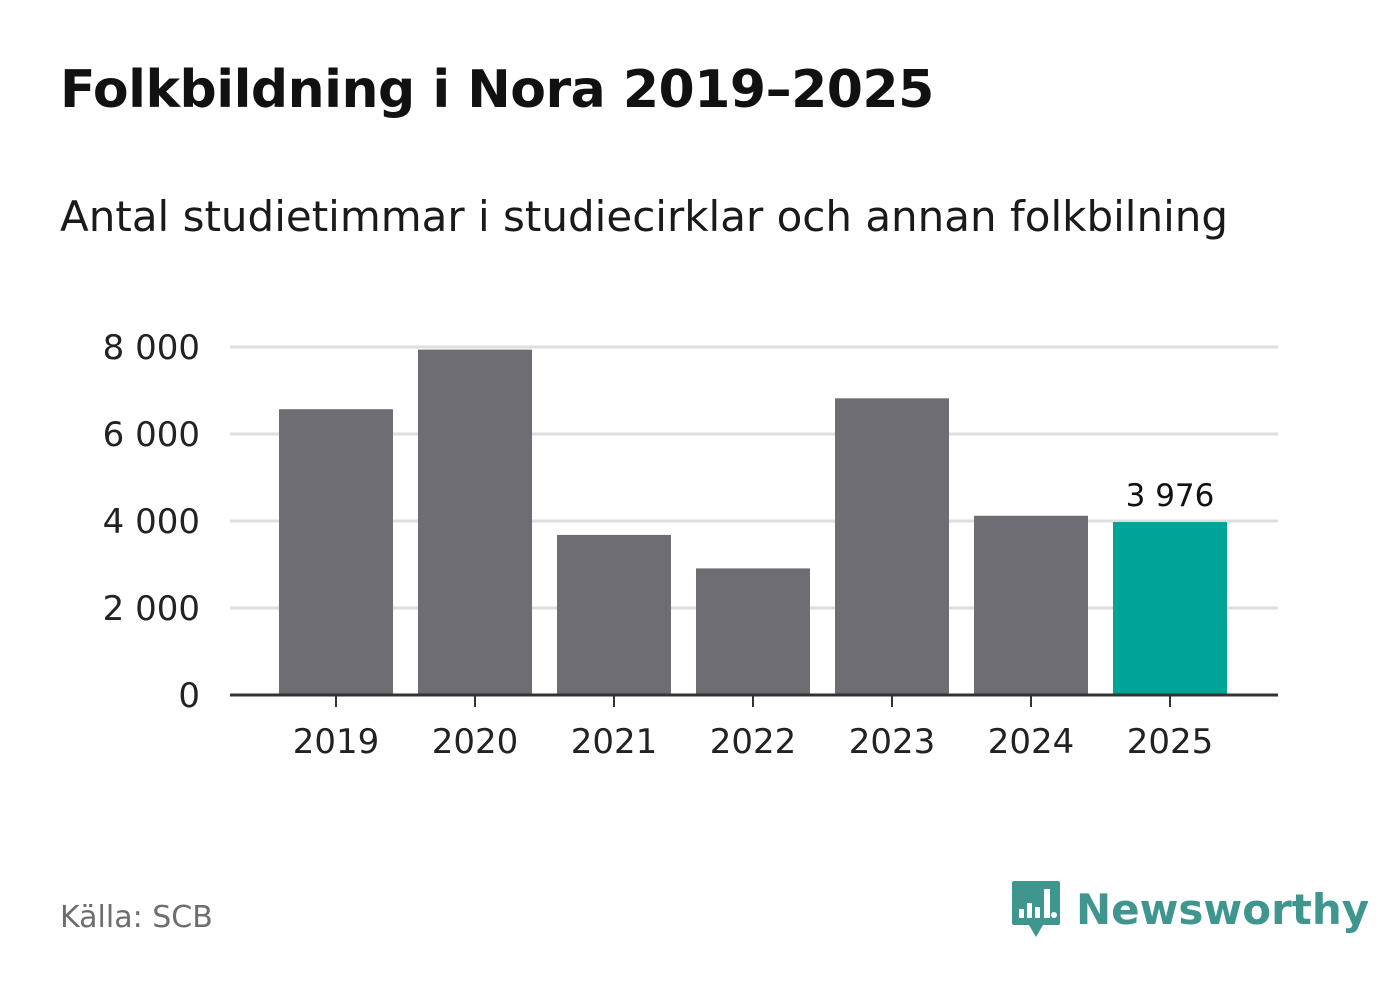  Describe the element at coordinates (189, 696) in the screenshot. I see `y-tick-label: 0` at that location.